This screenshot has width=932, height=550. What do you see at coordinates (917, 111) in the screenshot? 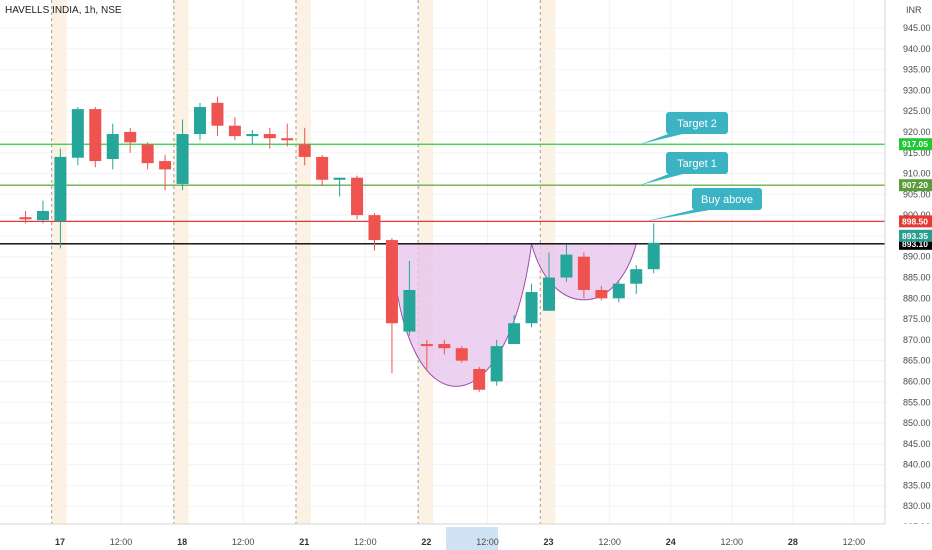
I see `price-tick-label: 925.00` at bounding box center [917, 111].